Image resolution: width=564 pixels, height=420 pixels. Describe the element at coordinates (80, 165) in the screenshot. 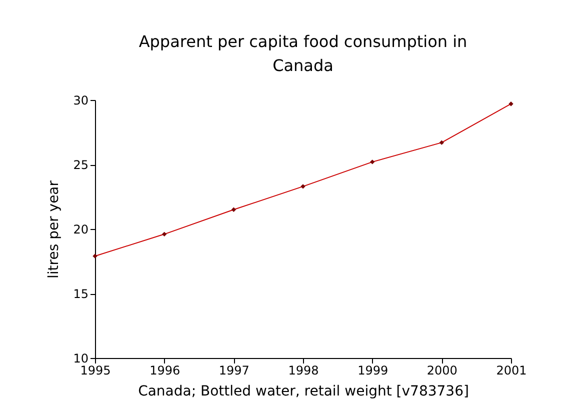

I see `y-tick-label: 25` at that location.